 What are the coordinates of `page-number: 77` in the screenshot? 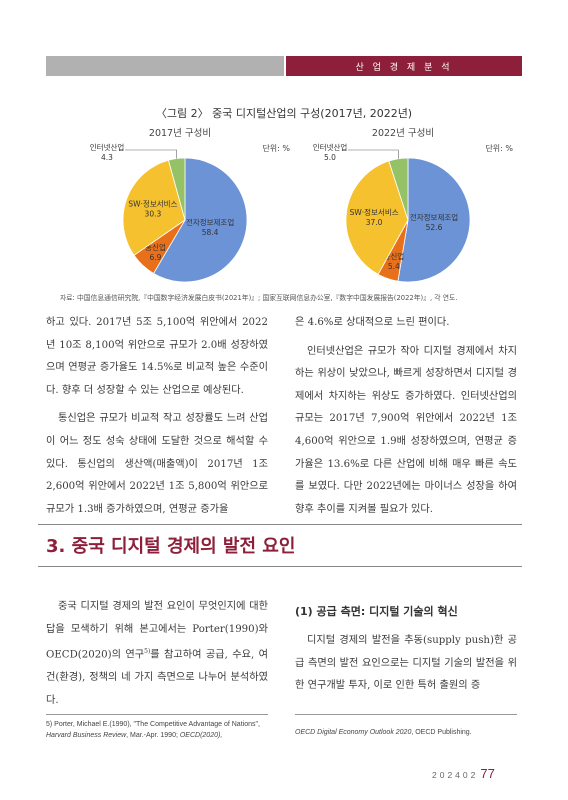 It's located at (487, 773).